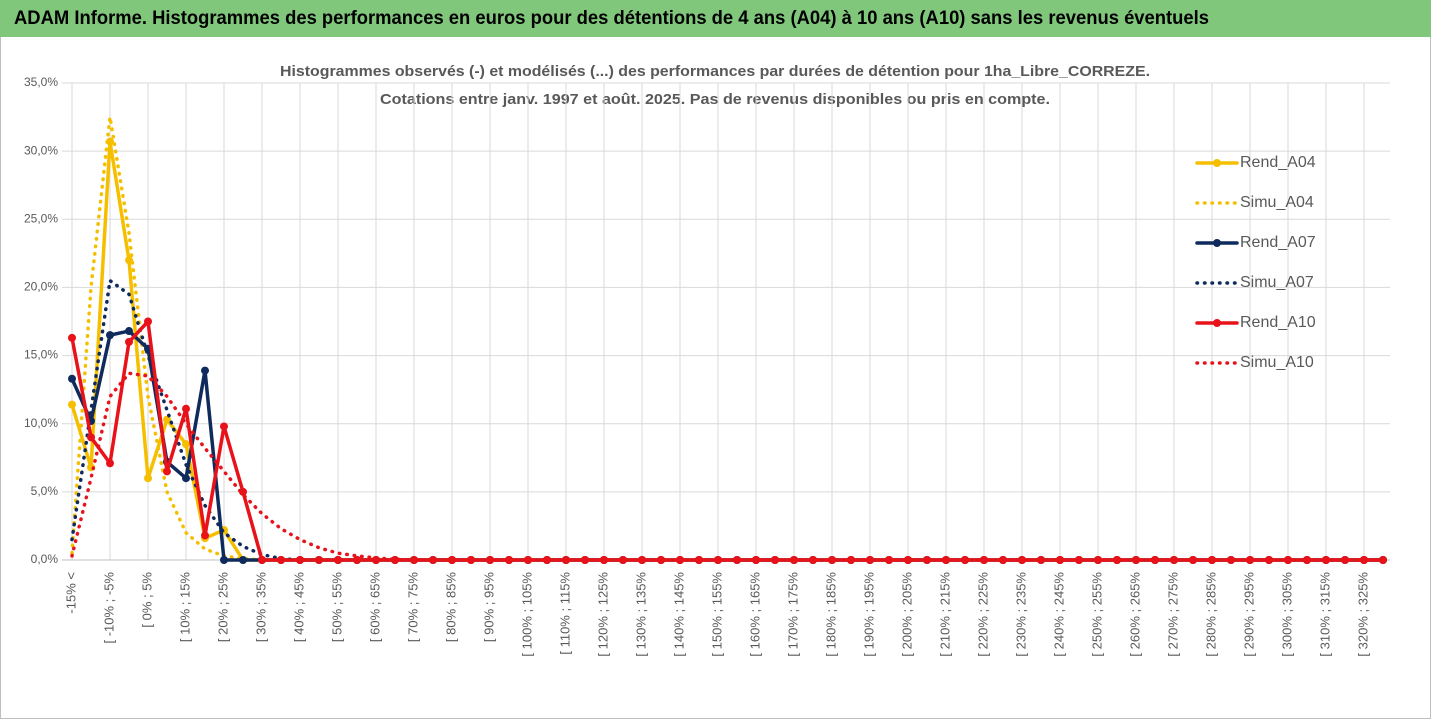 Image resolution: width=1431 pixels, height=719 pixels. I want to click on legend-label: Simu_A07, so click(1277, 282).